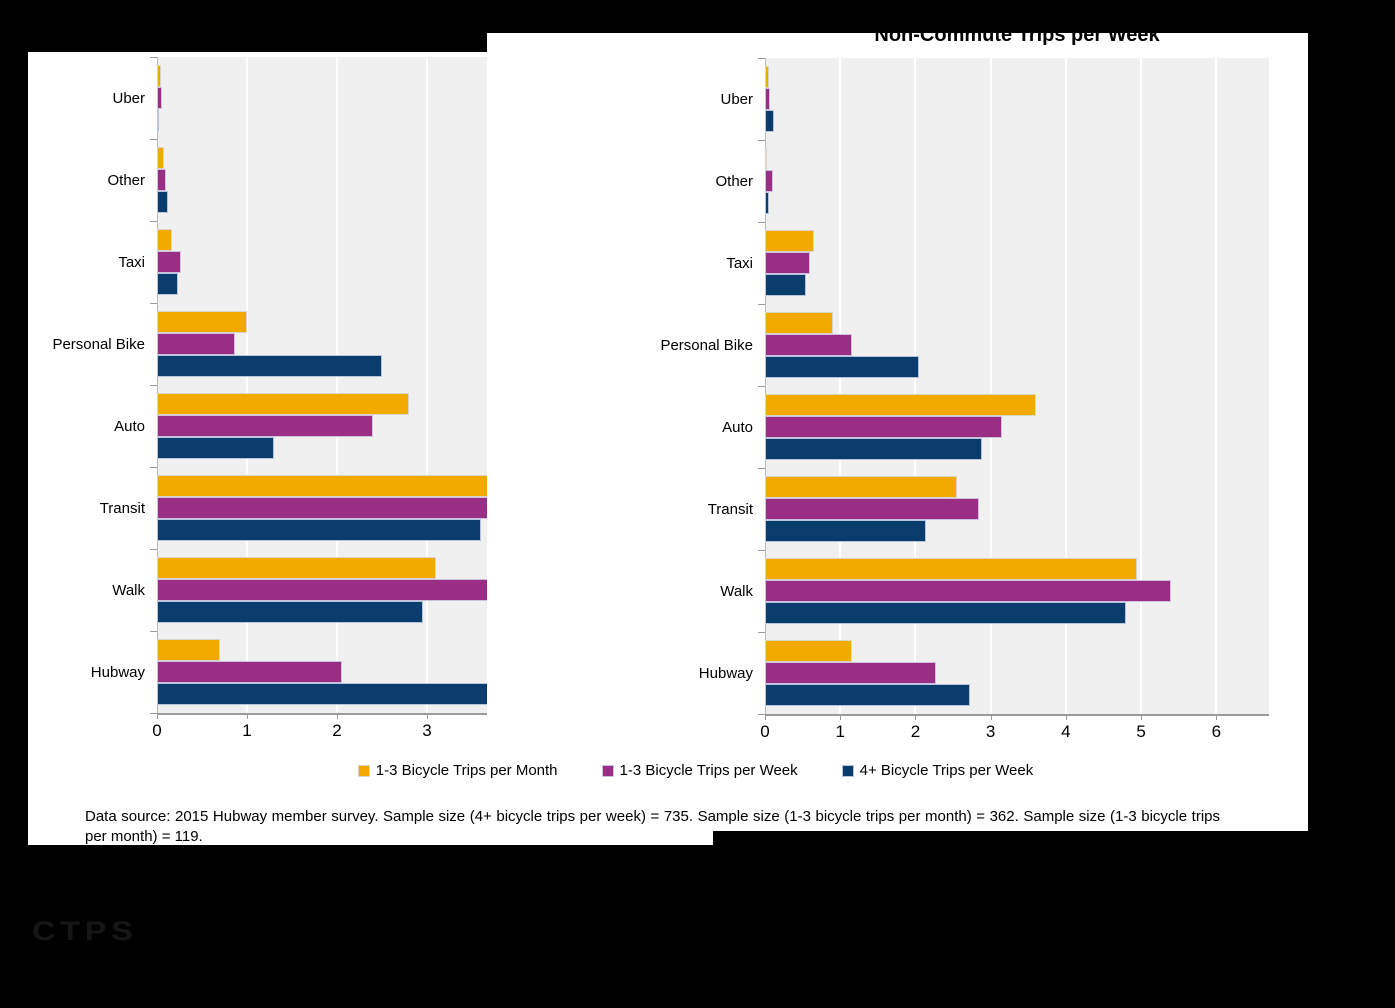 Image resolution: width=1395 pixels, height=1008 pixels. I want to click on legend-item-week: 1-3 Bicycle Trips per Week, so click(699, 770).